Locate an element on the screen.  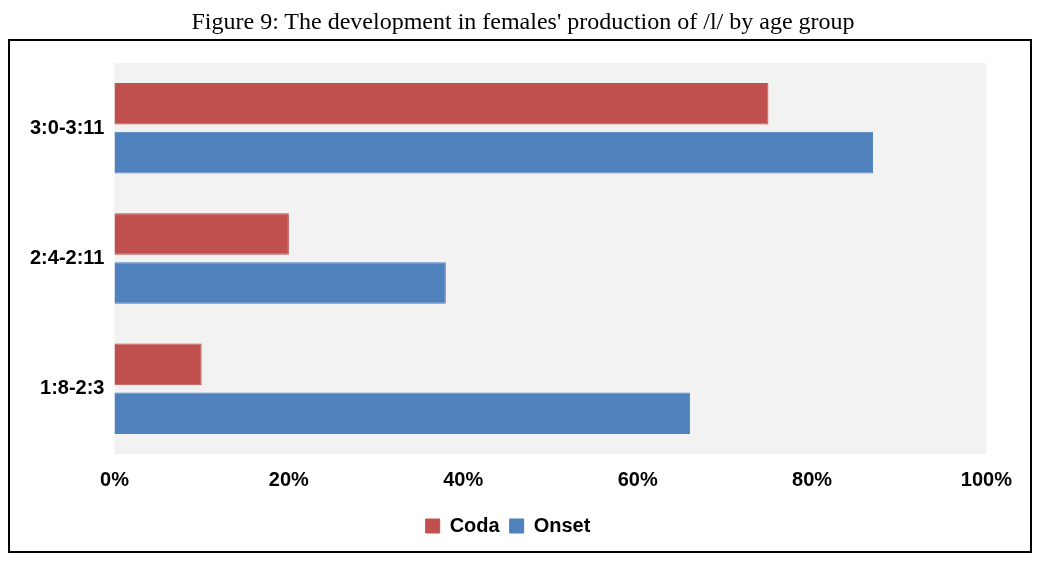
x-tick-label: 0% is located at coordinates (115, 478).